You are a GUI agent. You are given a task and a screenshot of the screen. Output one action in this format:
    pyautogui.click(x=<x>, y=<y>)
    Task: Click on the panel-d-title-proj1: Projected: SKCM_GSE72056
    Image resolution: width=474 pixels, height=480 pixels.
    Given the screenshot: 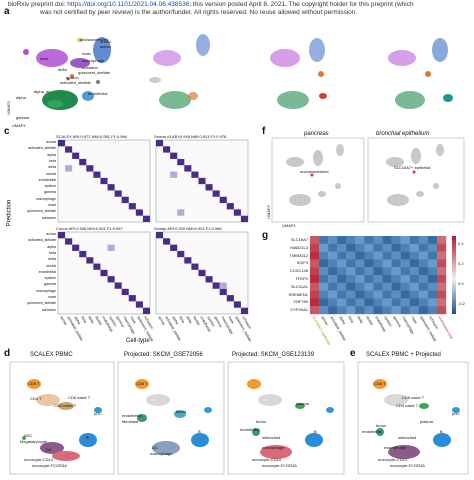 What is the action you would take?
    pyautogui.click(x=163, y=355)
    